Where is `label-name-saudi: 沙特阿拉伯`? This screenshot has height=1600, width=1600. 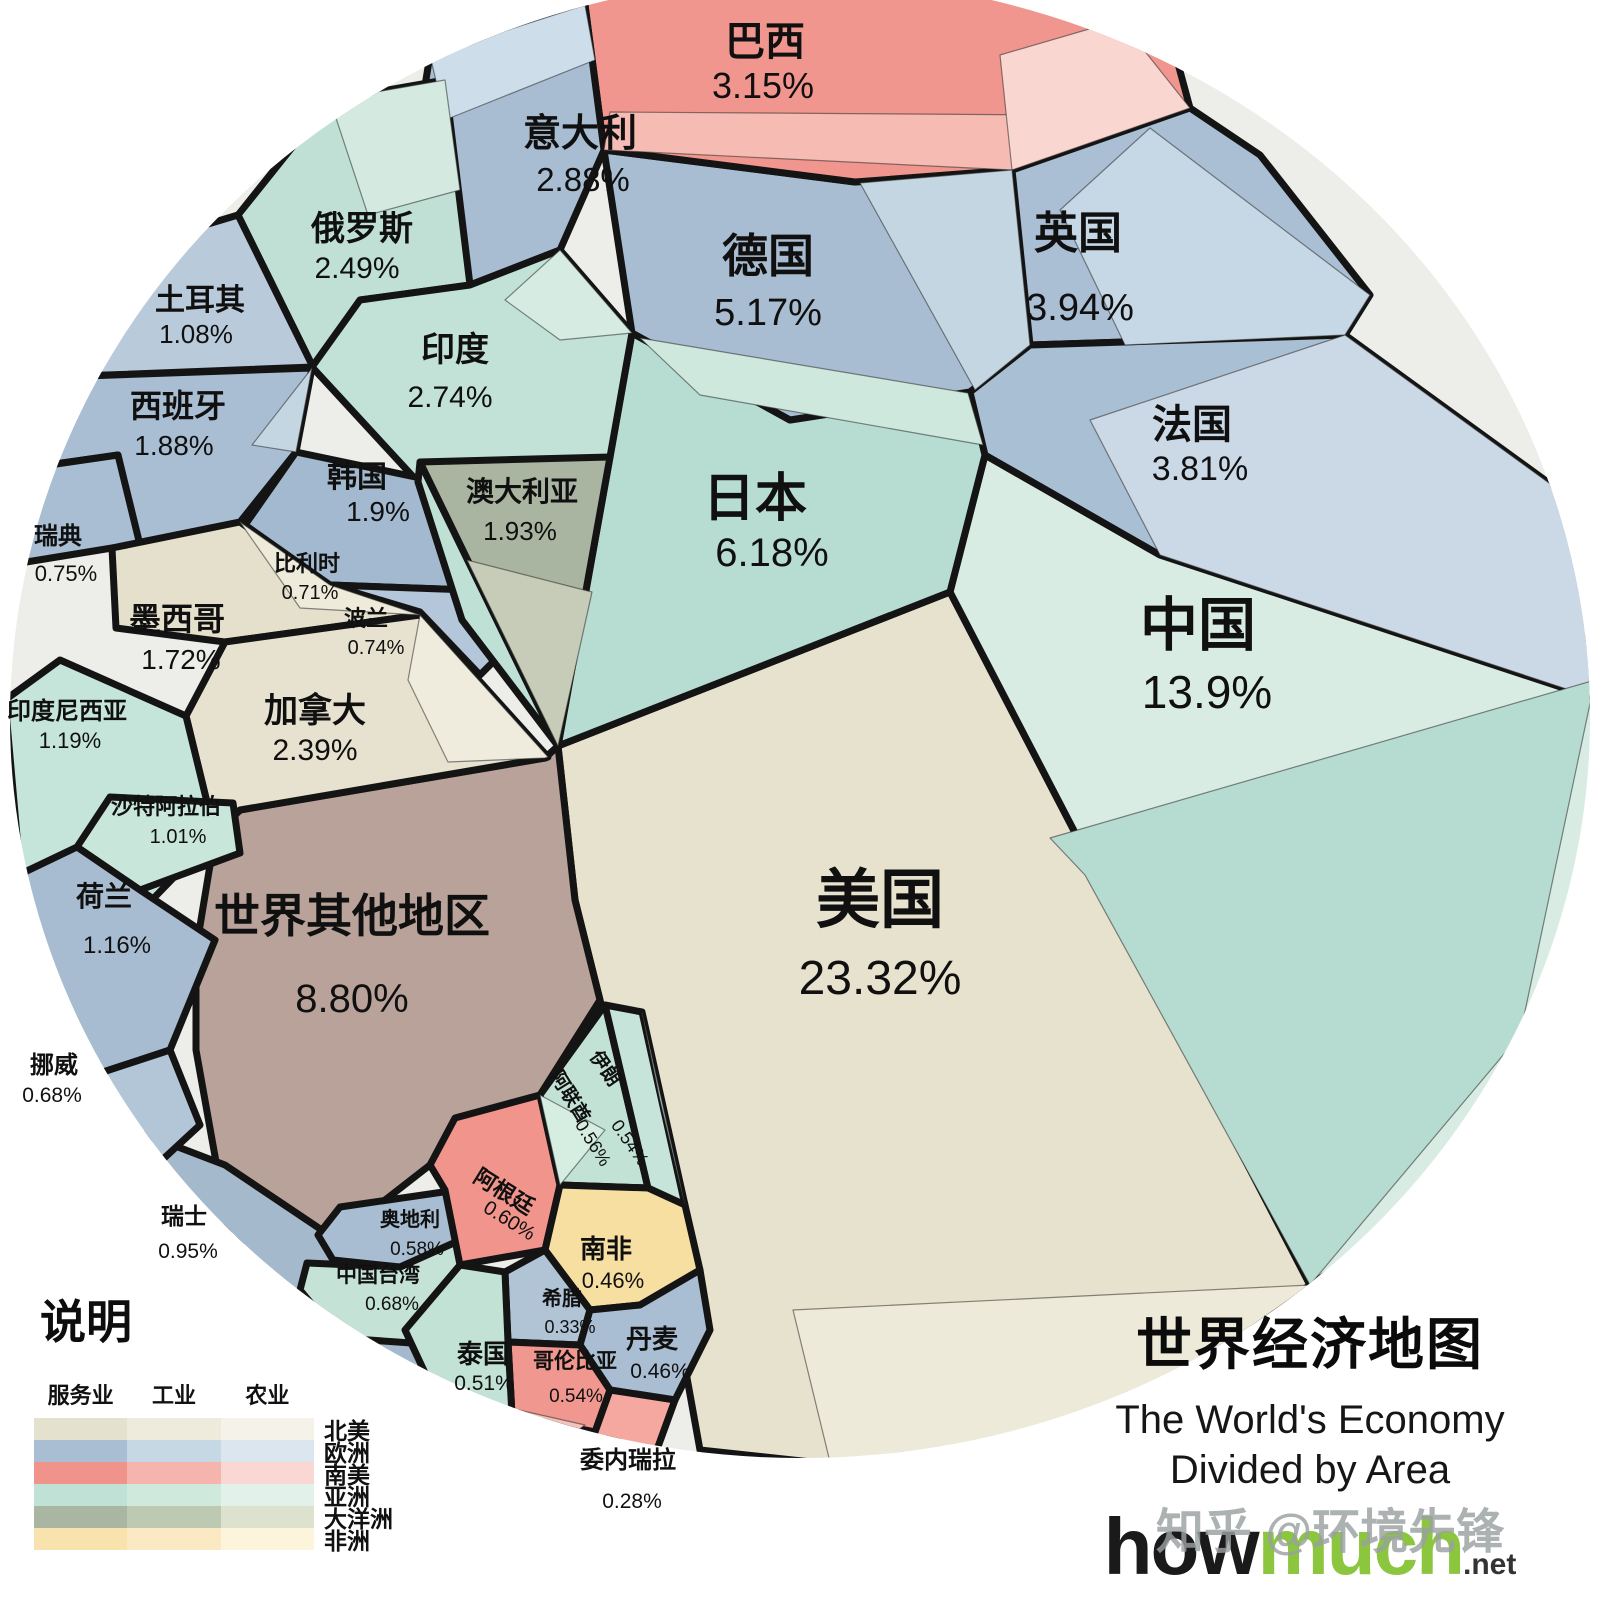 label-name-saudi: 沙特阿拉伯 is located at coordinates (166, 806).